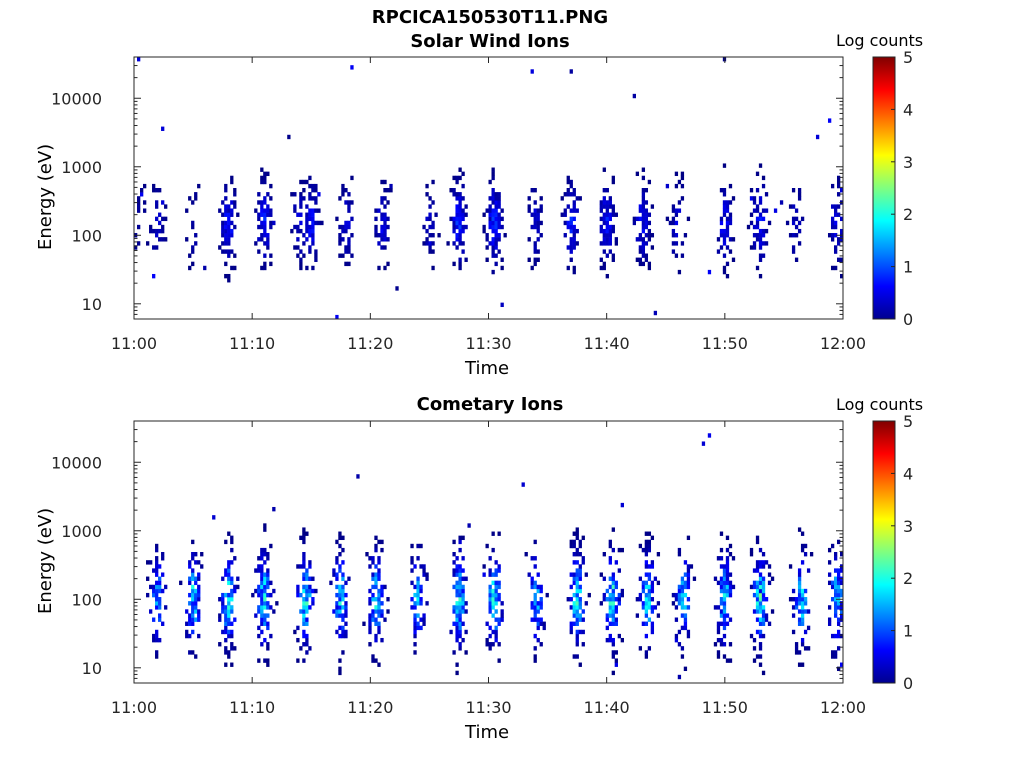 The height and width of the screenshot is (768, 1024). Describe the element at coordinates (607, 343) in the screenshot. I see `x-tick-label: 11:40` at that location.